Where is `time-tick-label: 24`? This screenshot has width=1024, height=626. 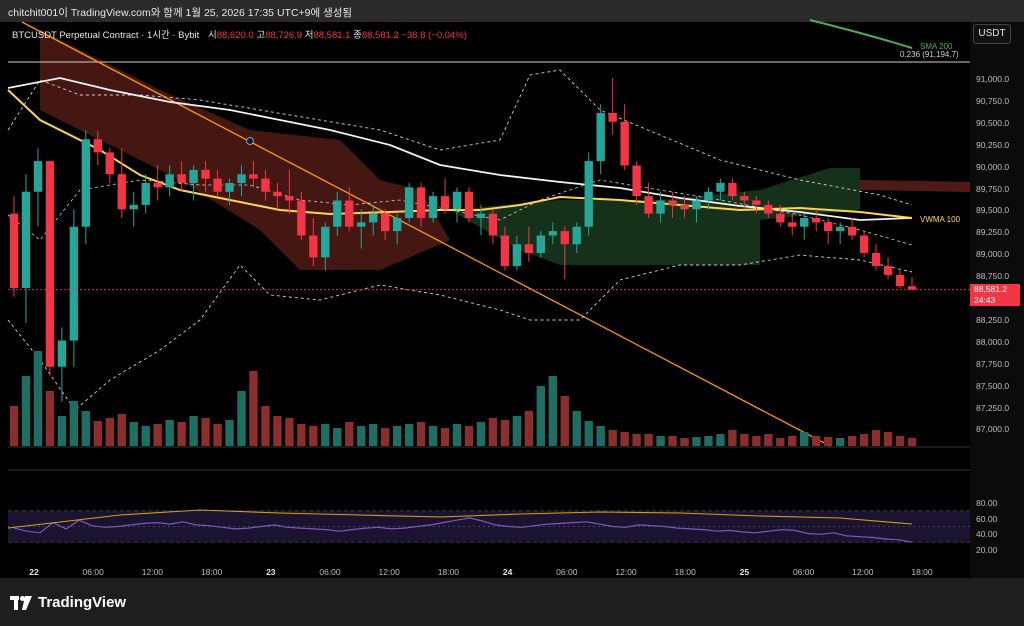 time-tick-label: 24 is located at coordinates (507, 572).